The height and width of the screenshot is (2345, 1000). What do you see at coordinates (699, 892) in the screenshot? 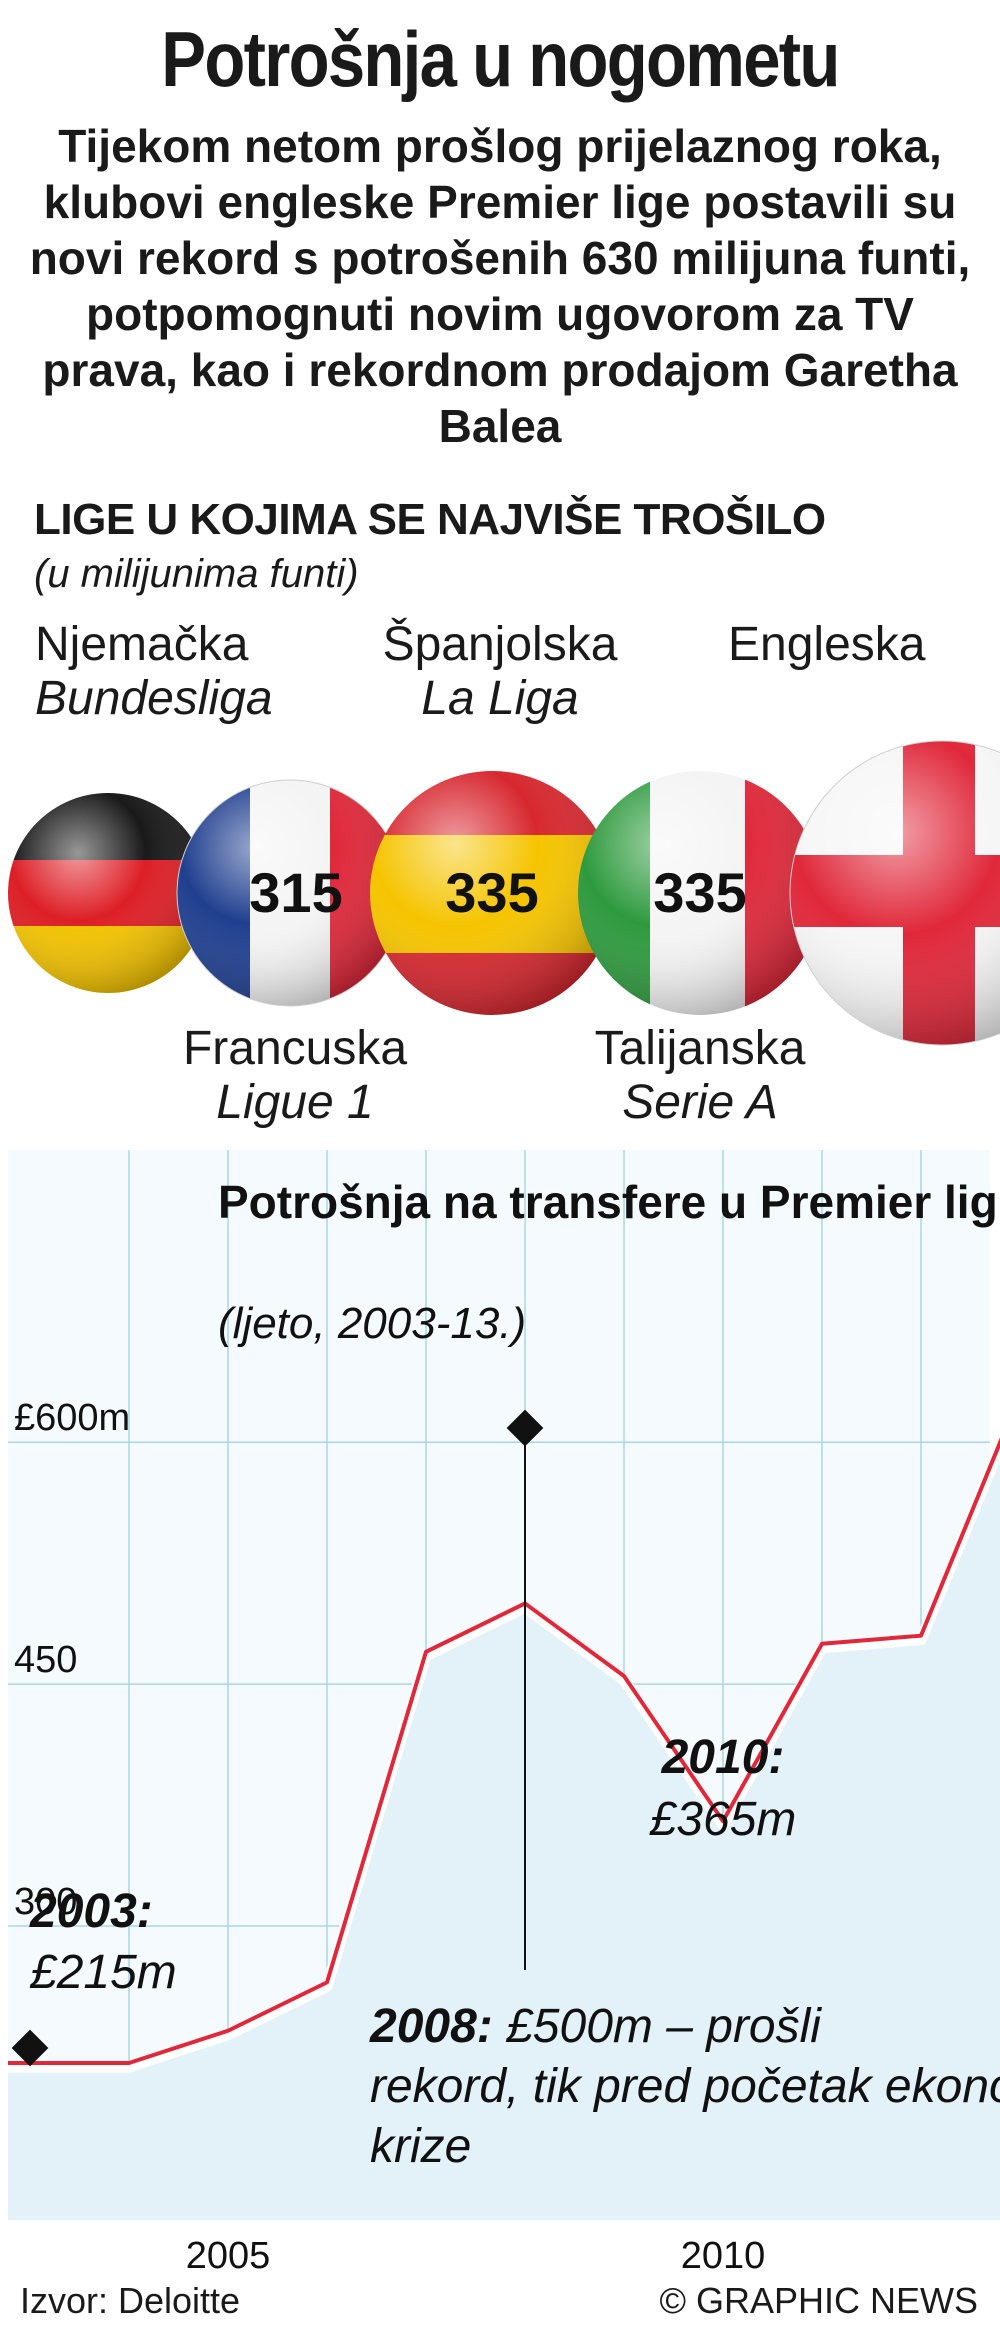
I see `ball-value-italy: 335` at bounding box center [699, 892].